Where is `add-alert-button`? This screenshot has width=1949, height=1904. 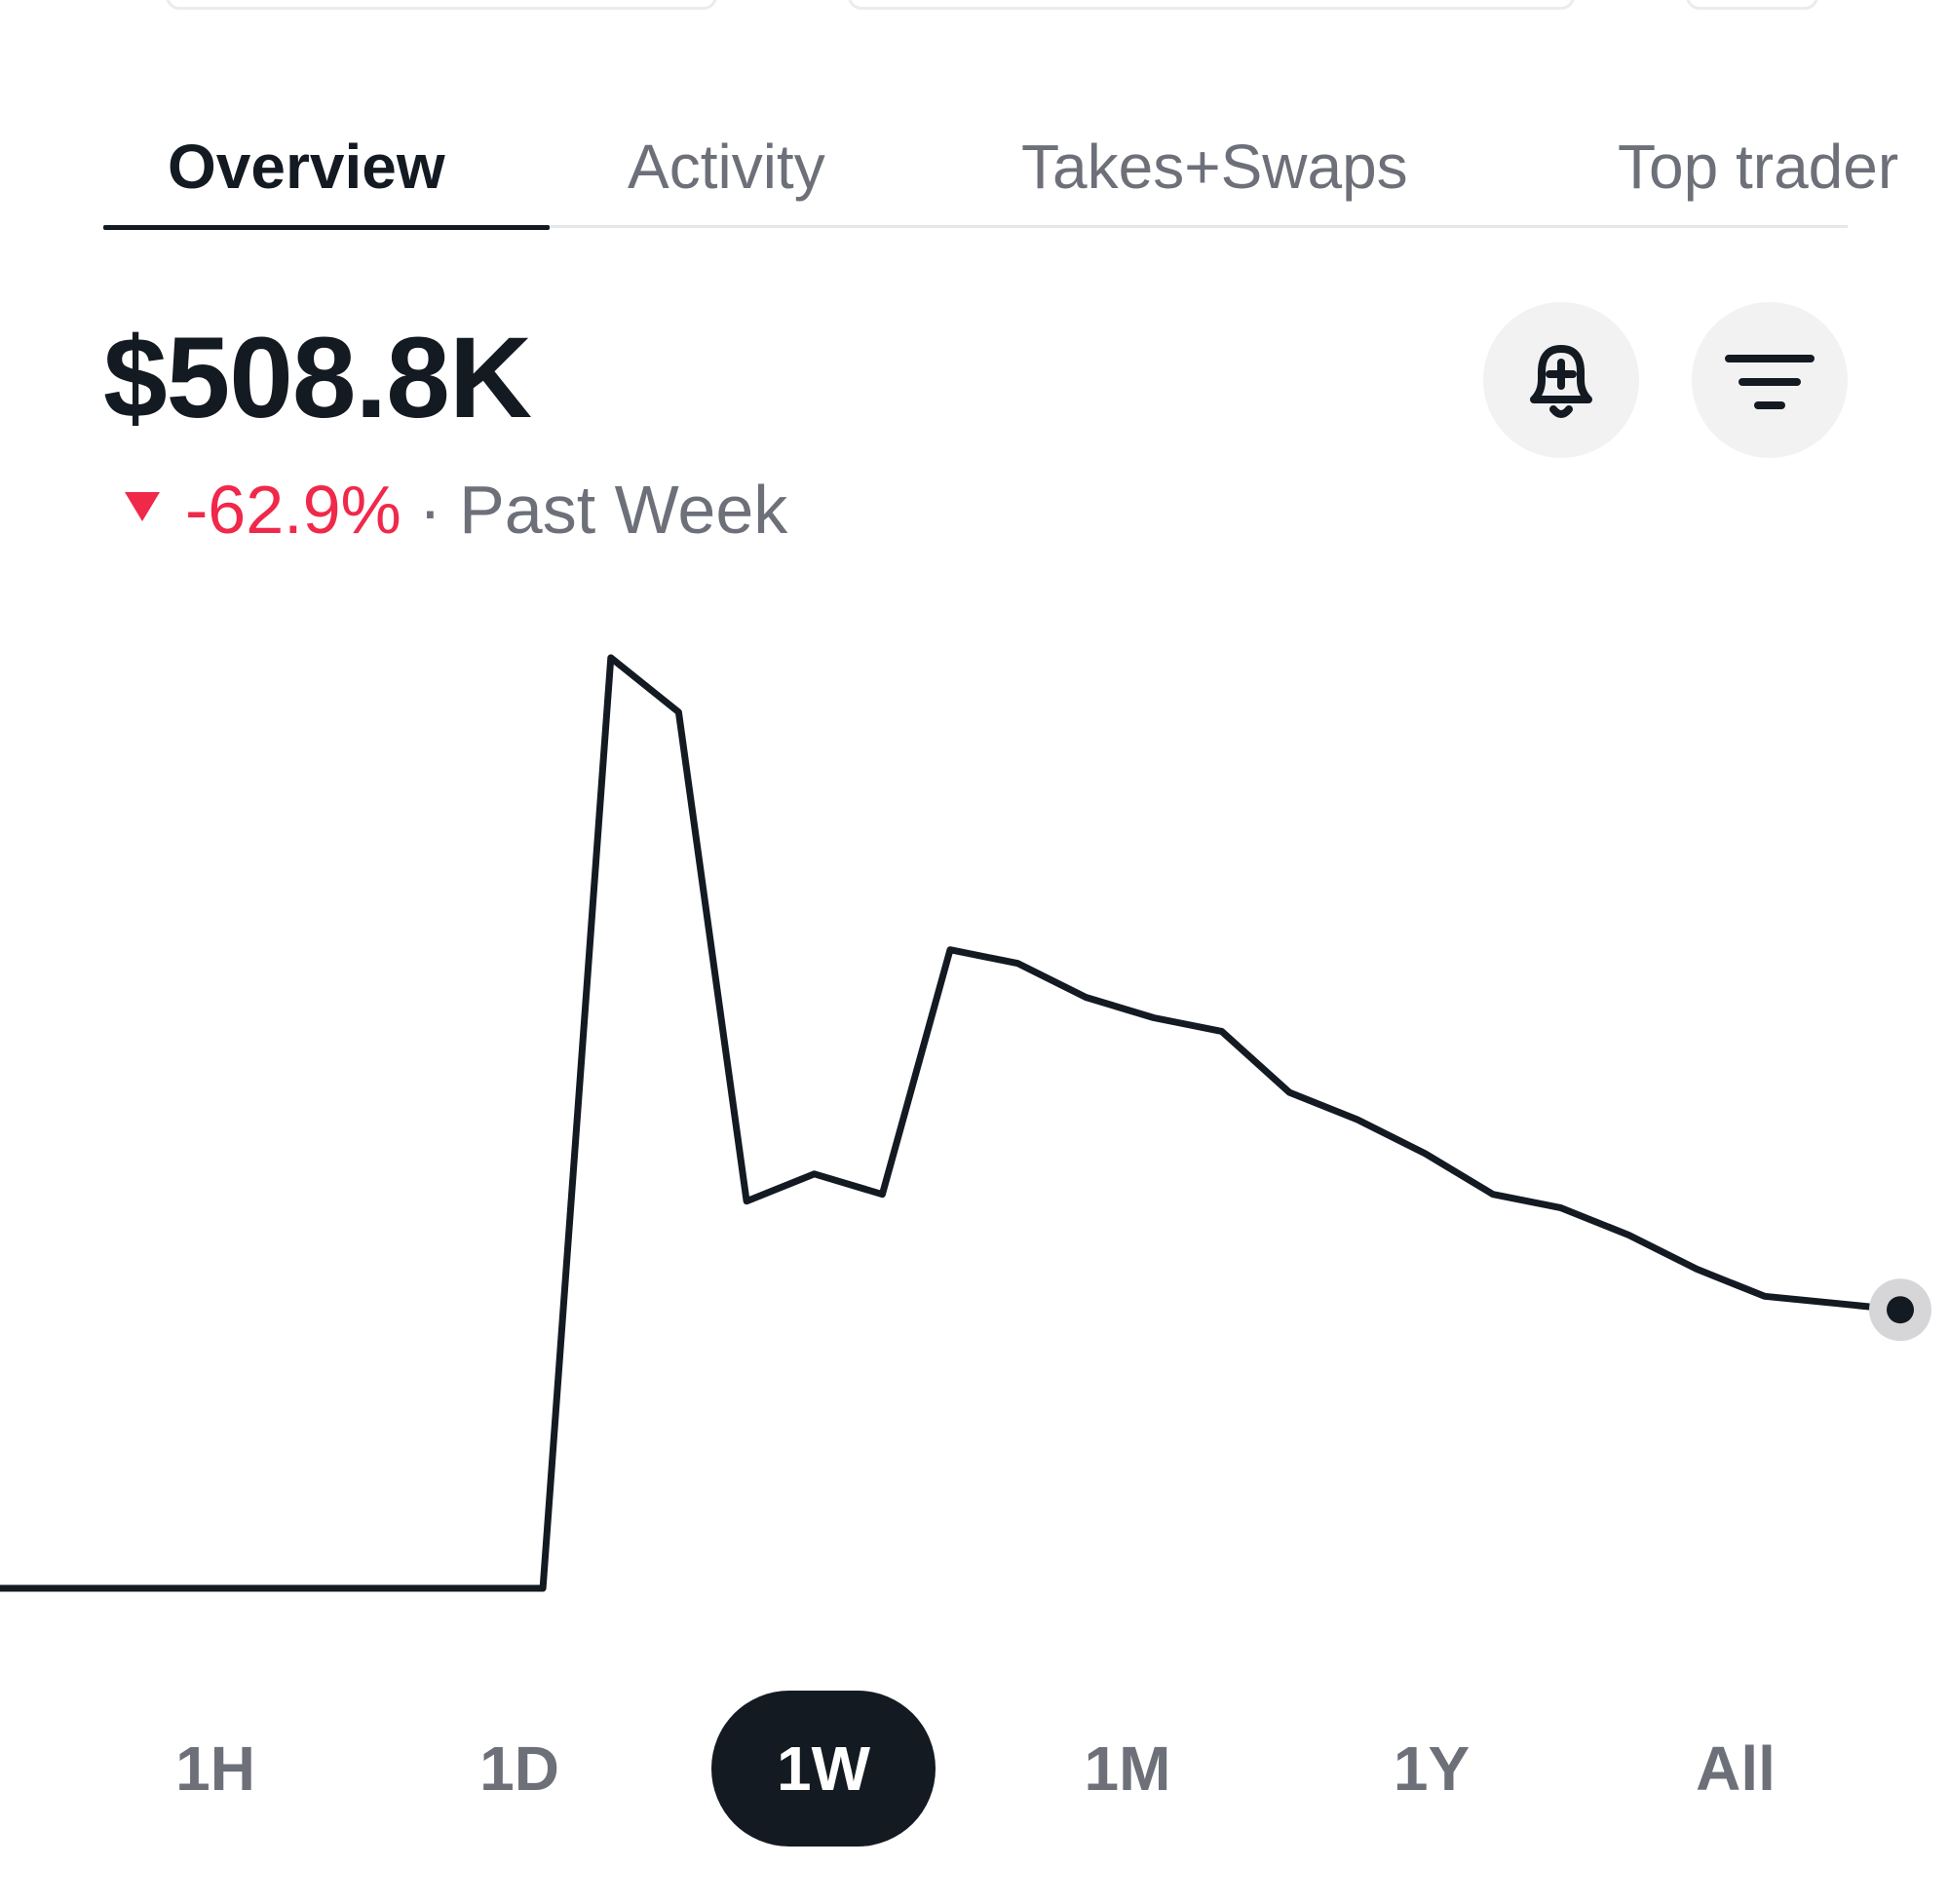 add-alert-button is located at coordinates (1561, 380).